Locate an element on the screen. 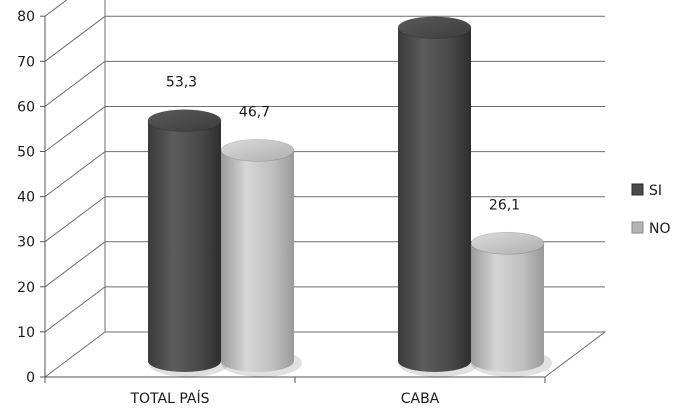  legend-item-no: NO is located at coordinates (651, 229).